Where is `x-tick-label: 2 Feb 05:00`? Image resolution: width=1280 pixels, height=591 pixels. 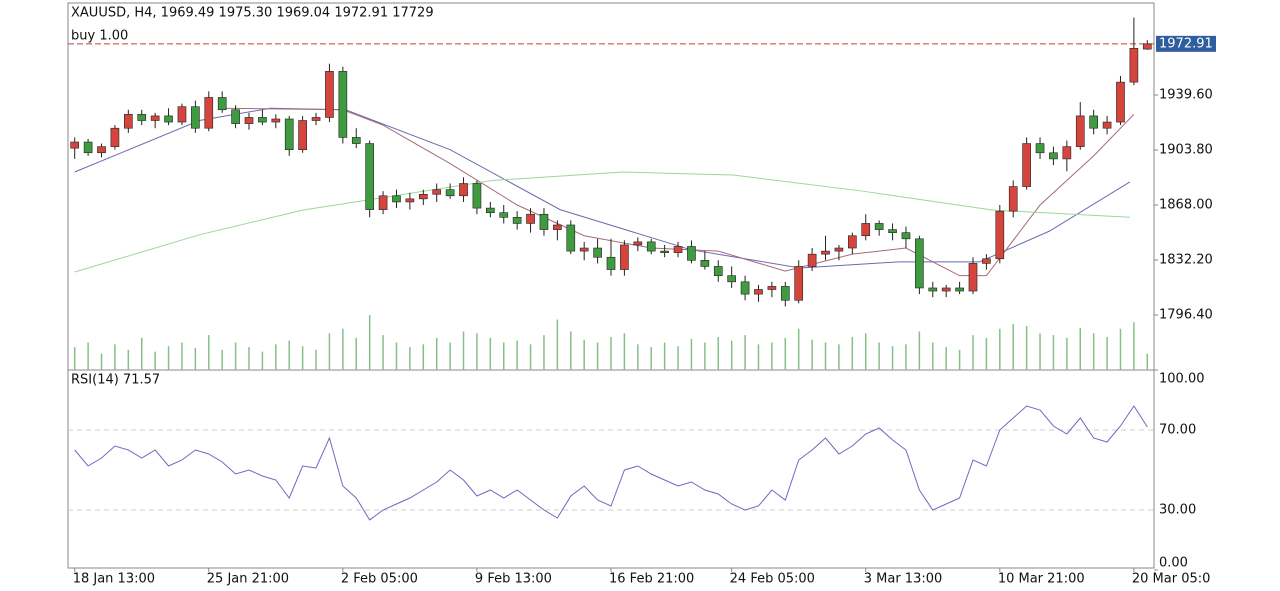 x-tick-label: 2 Feb 05:00 is located at coordinates (379, 579).